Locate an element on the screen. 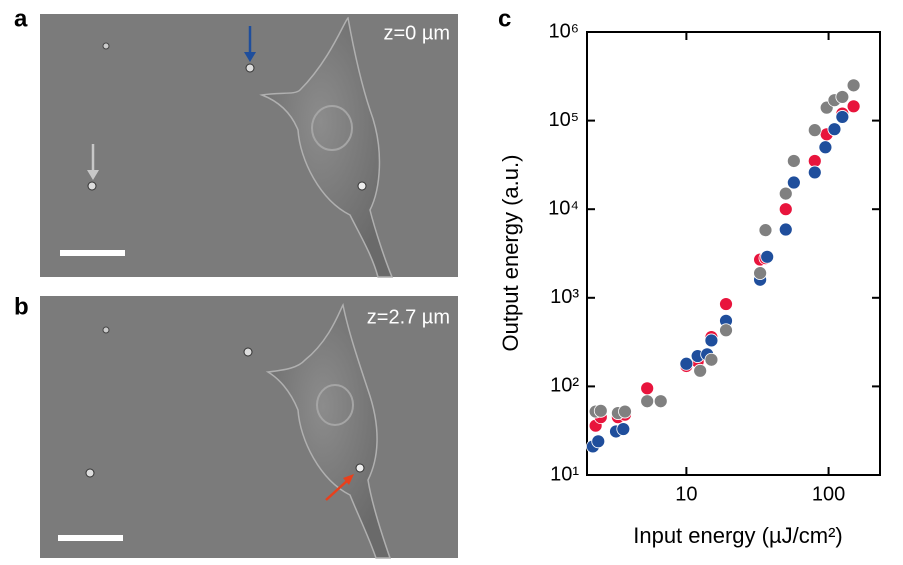 The width and height of the screenshot is (903, 565). y-tick-label: 10⁵ is located at coordinates (563, 120).